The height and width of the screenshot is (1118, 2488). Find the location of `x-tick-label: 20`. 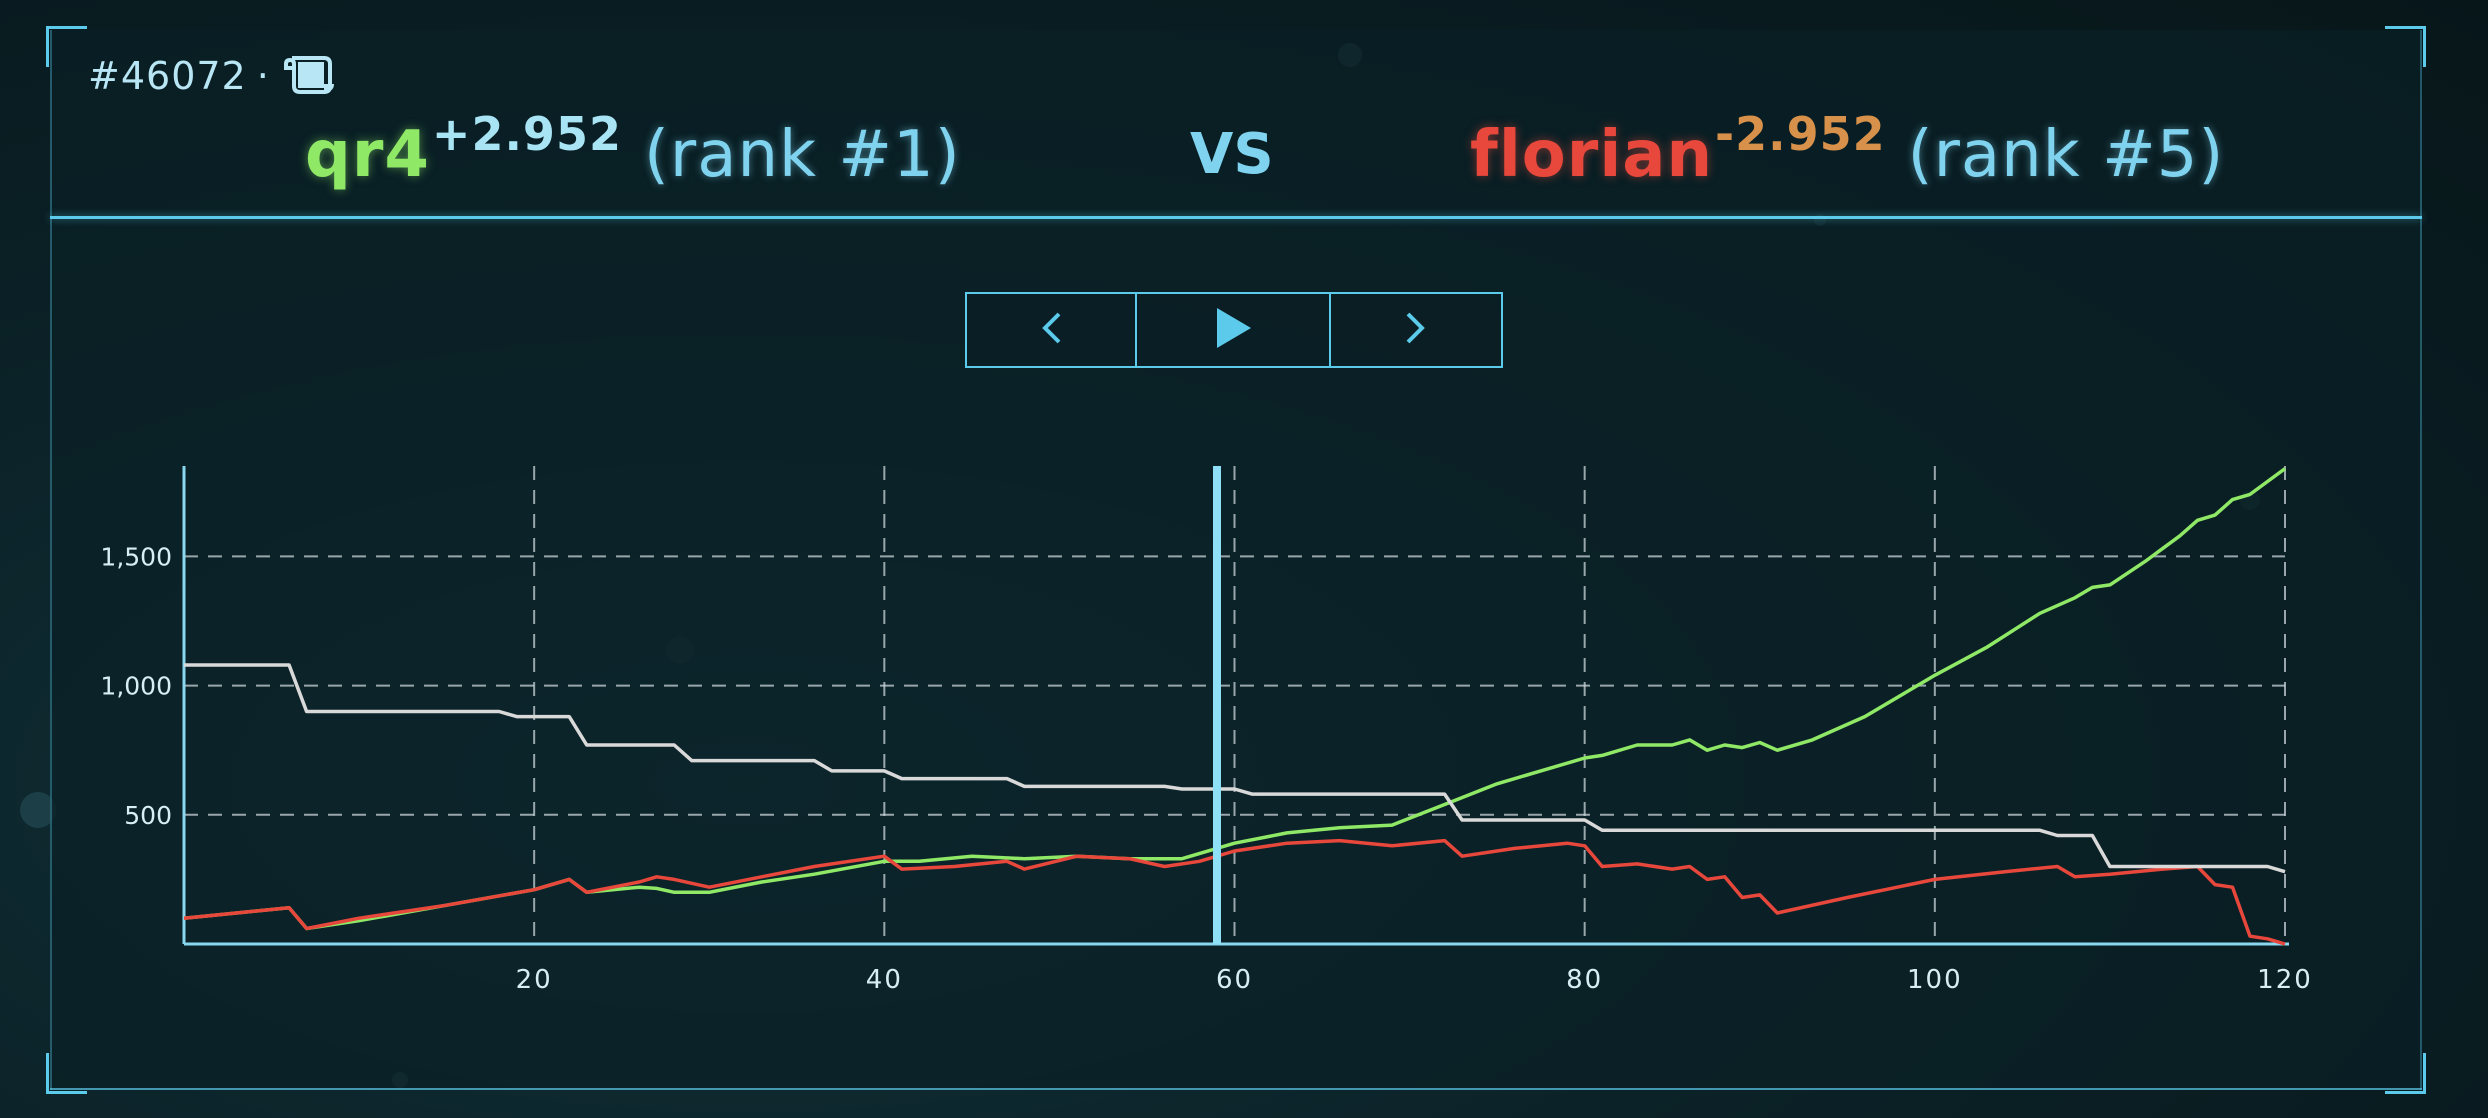

x-tick-label: 20 is located at coordinates (534, 980).